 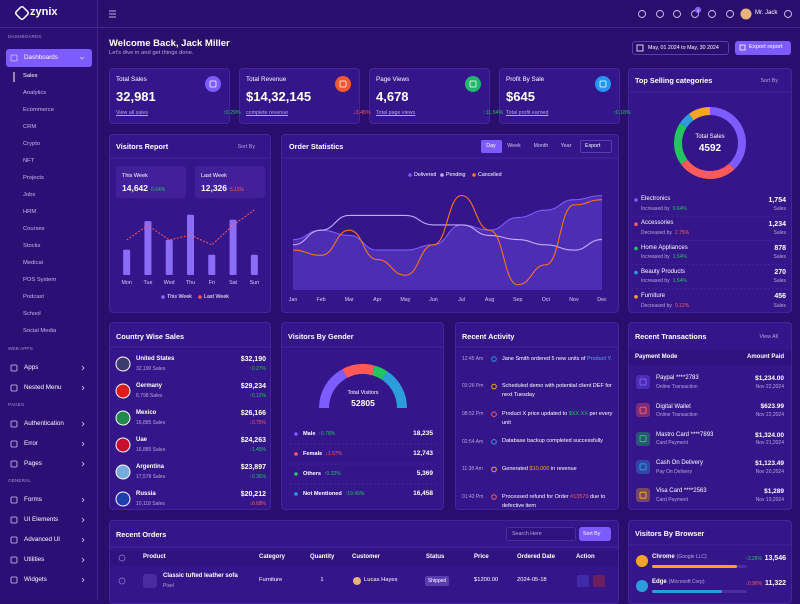 What do you see at coordinates (146, 413) in the screenshot?
I see `country-name: Mexico` at bounding box center [146, 413].